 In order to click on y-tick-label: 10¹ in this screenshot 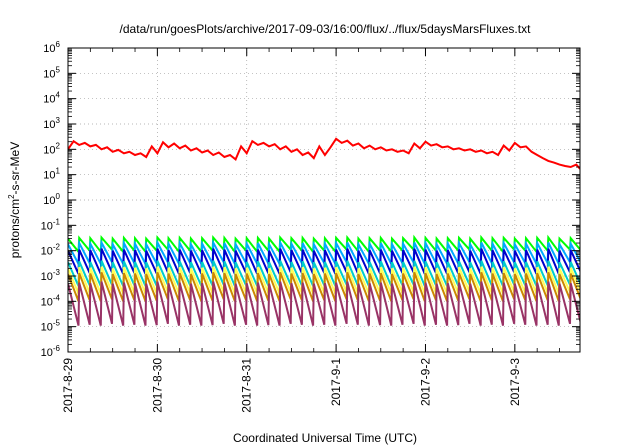, I will do `click(51, 174)`.